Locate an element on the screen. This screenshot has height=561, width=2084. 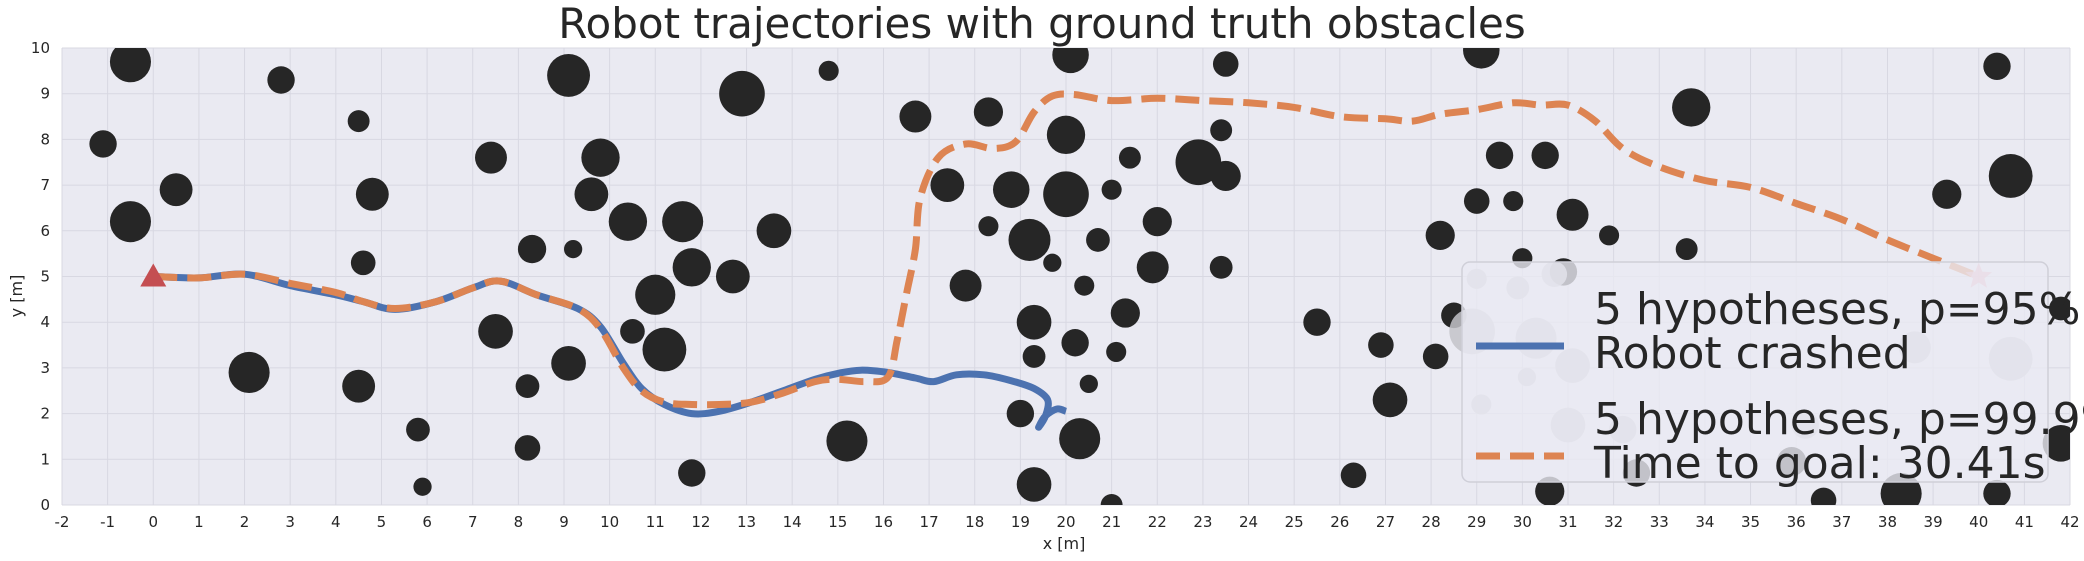
legend-label-1: Robot crashed is located at coordinates (1752, 353).